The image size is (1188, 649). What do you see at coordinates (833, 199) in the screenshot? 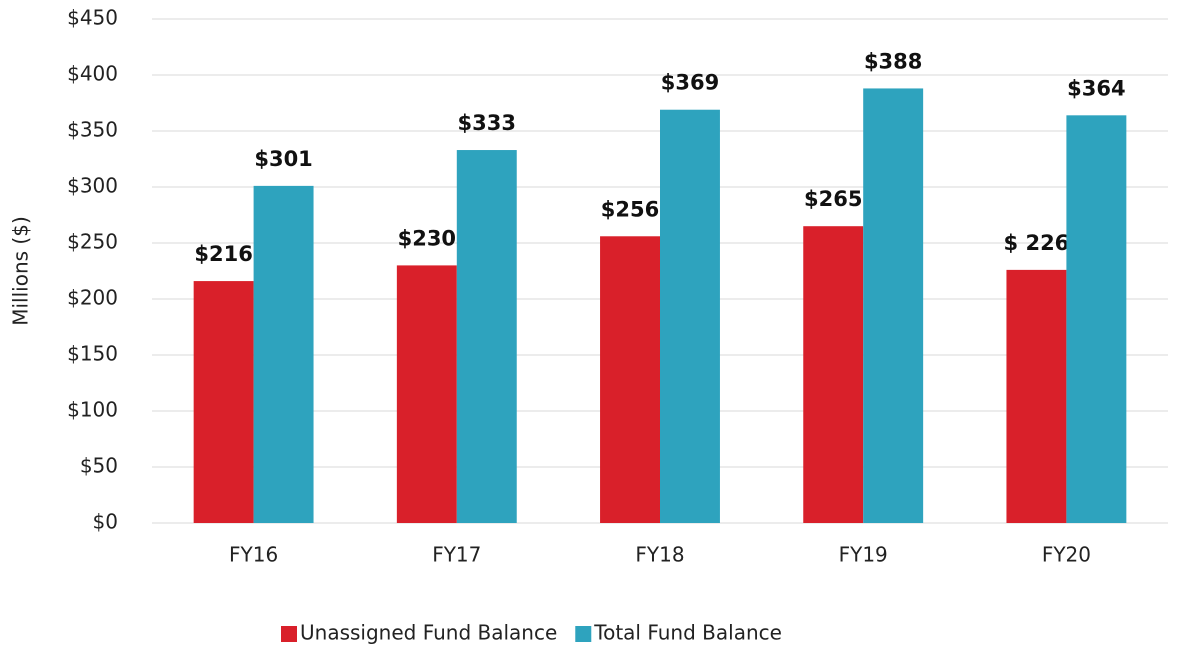
I see `value-label: $265` at bounding box center [833, 199].